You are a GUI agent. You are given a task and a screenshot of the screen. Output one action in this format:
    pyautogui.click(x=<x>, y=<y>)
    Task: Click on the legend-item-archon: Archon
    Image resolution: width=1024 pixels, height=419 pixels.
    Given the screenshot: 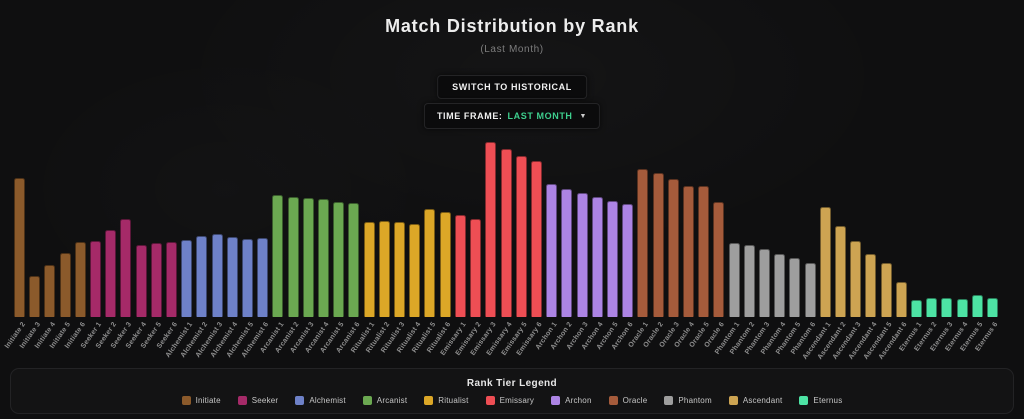 What is the action you would take?
    pyautogui.click(x=571, y=400)
    